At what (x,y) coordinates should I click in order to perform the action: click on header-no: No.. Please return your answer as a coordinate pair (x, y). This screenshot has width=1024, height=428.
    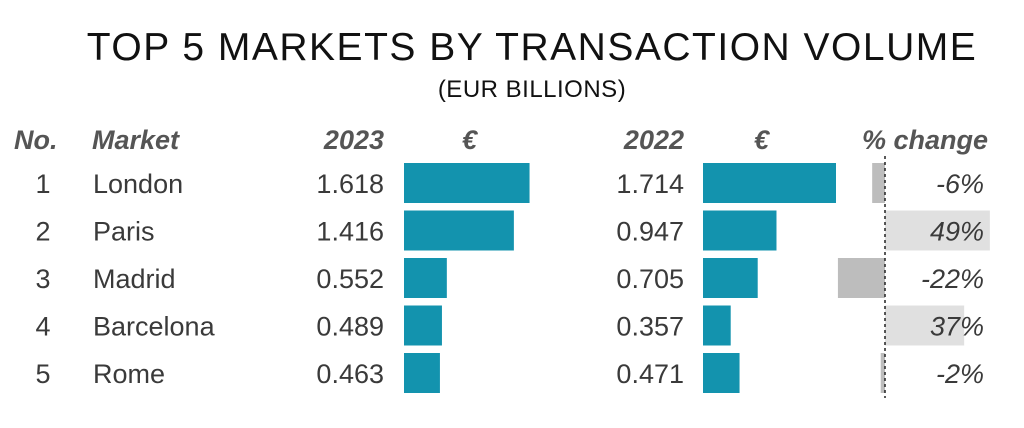
    Looking at the image, I should click on (36, 140).